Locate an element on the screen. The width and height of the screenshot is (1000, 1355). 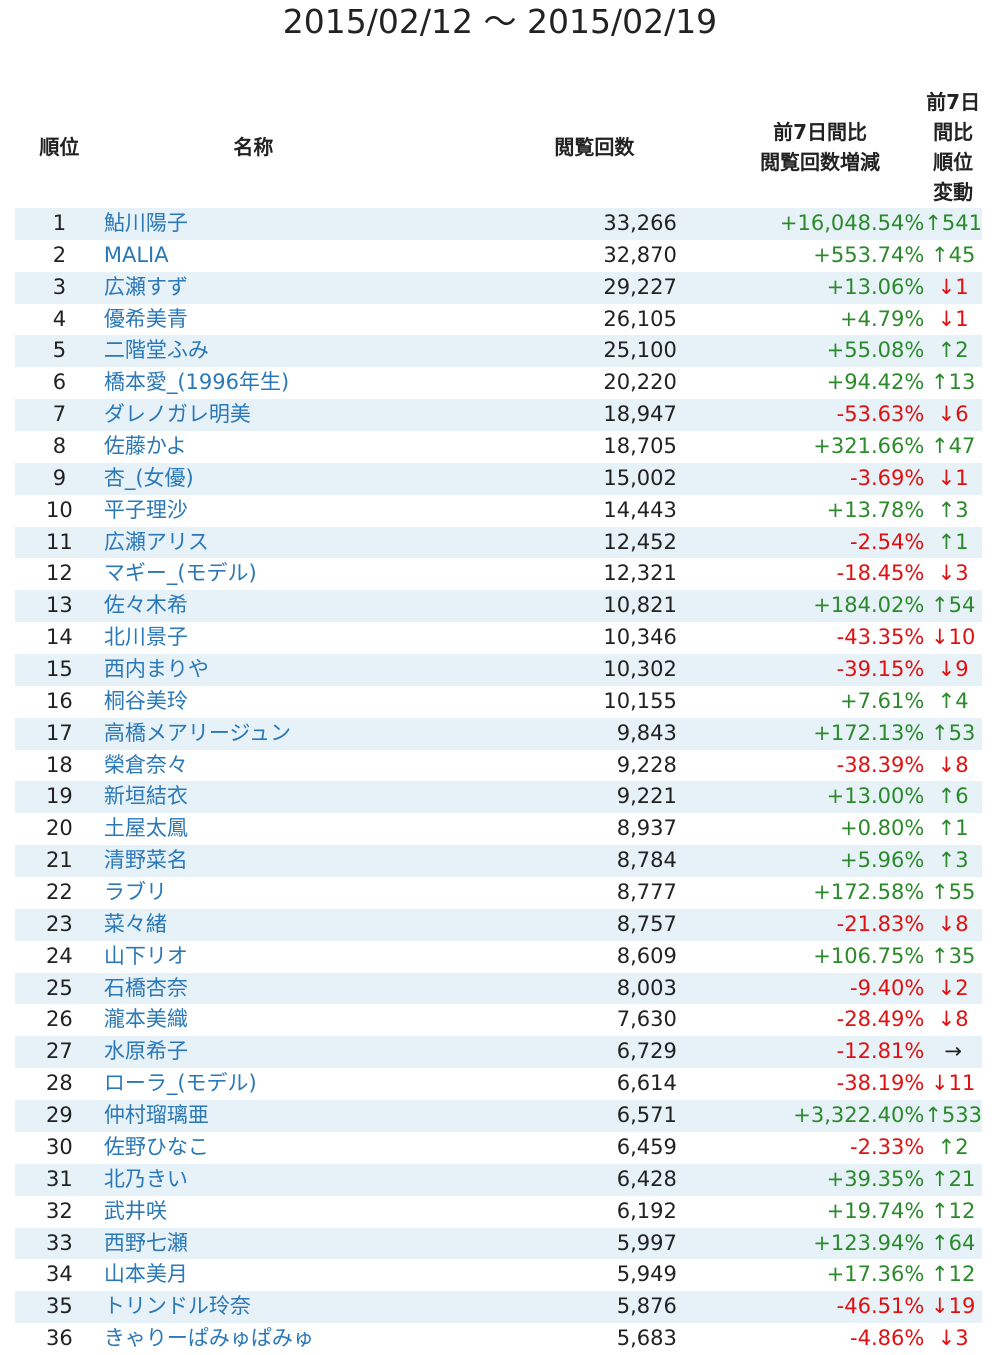
rank-change: ↑55 is located at coordinates (953, 892).